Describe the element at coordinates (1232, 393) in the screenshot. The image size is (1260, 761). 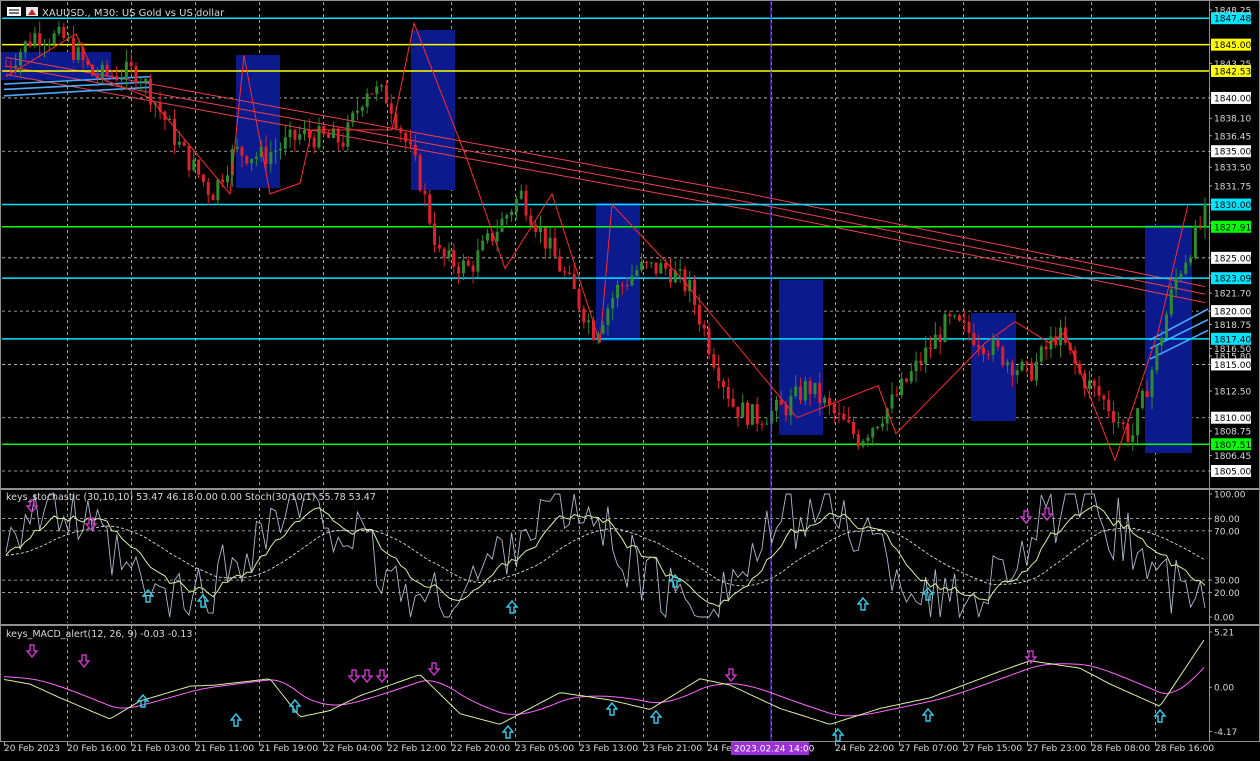
I see `price-tick-label: 1812.50` at that location.